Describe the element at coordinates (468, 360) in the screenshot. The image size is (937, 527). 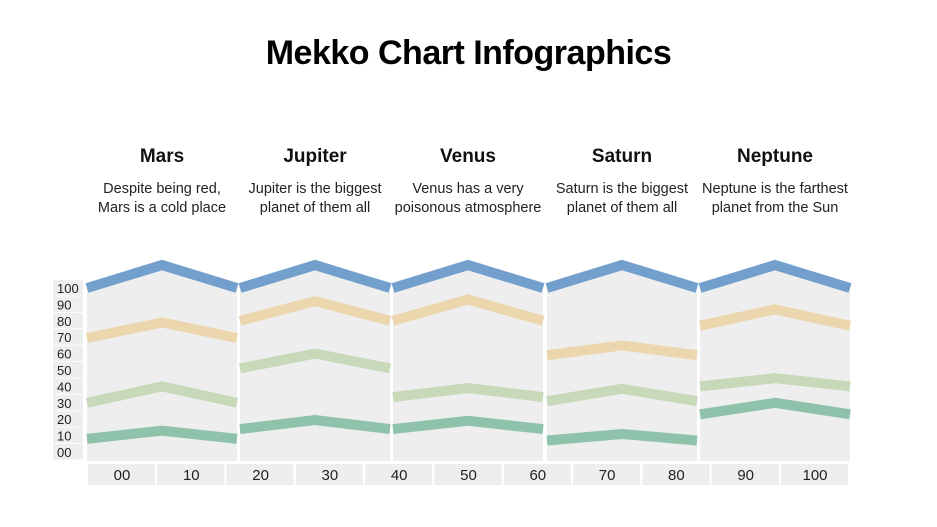
I see `panel-venus` at that location.